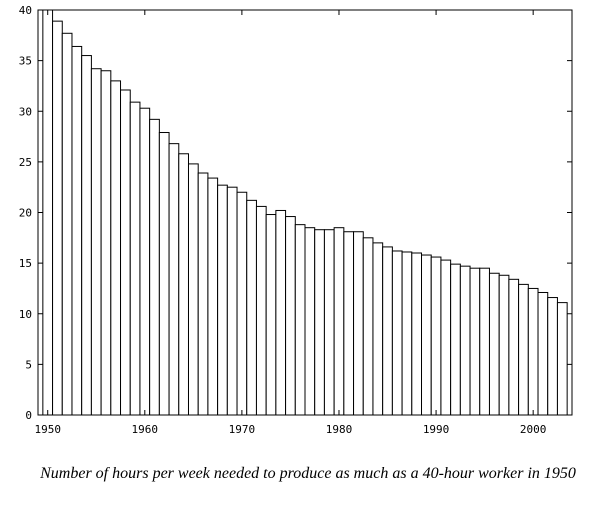  Describe the element at coordinates (514, 347) in the screenshot. I see `bar-1998` at that location.